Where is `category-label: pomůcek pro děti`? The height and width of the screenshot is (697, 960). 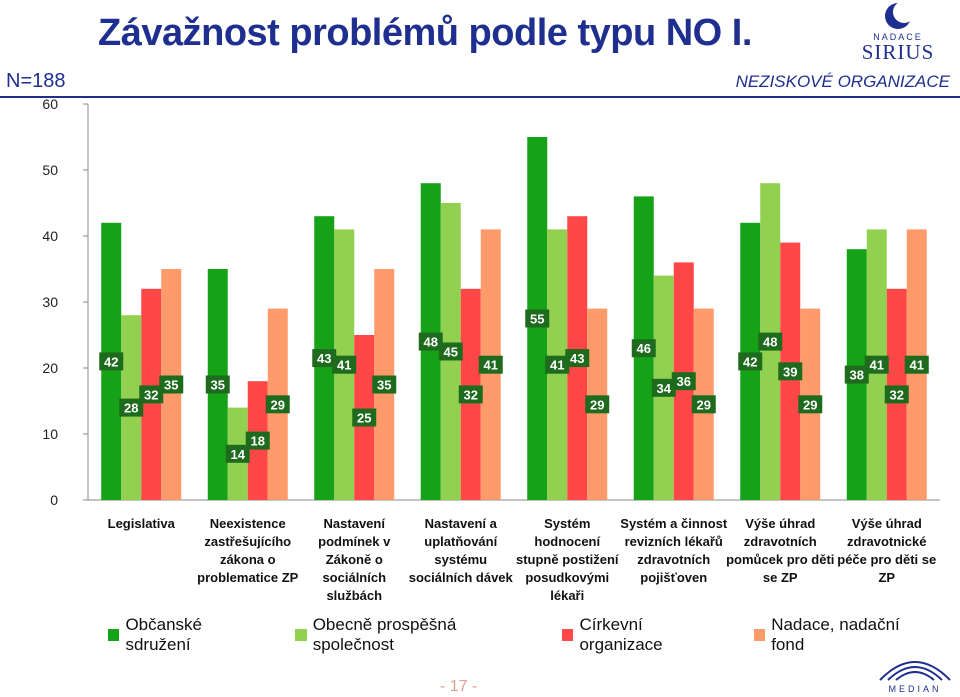
category-label: pomůcek pro děti is located at coordinates (780, 559).